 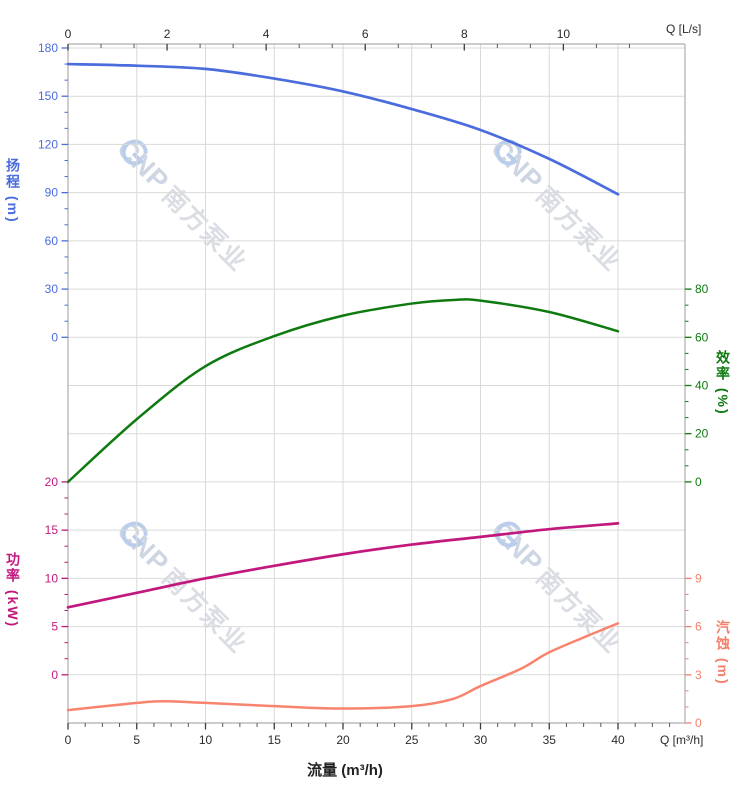 What do you see at coordinates (167, 34) in the screenshot?
I see `top-axis-tick-label: 2` at bounding box center [167, 34].